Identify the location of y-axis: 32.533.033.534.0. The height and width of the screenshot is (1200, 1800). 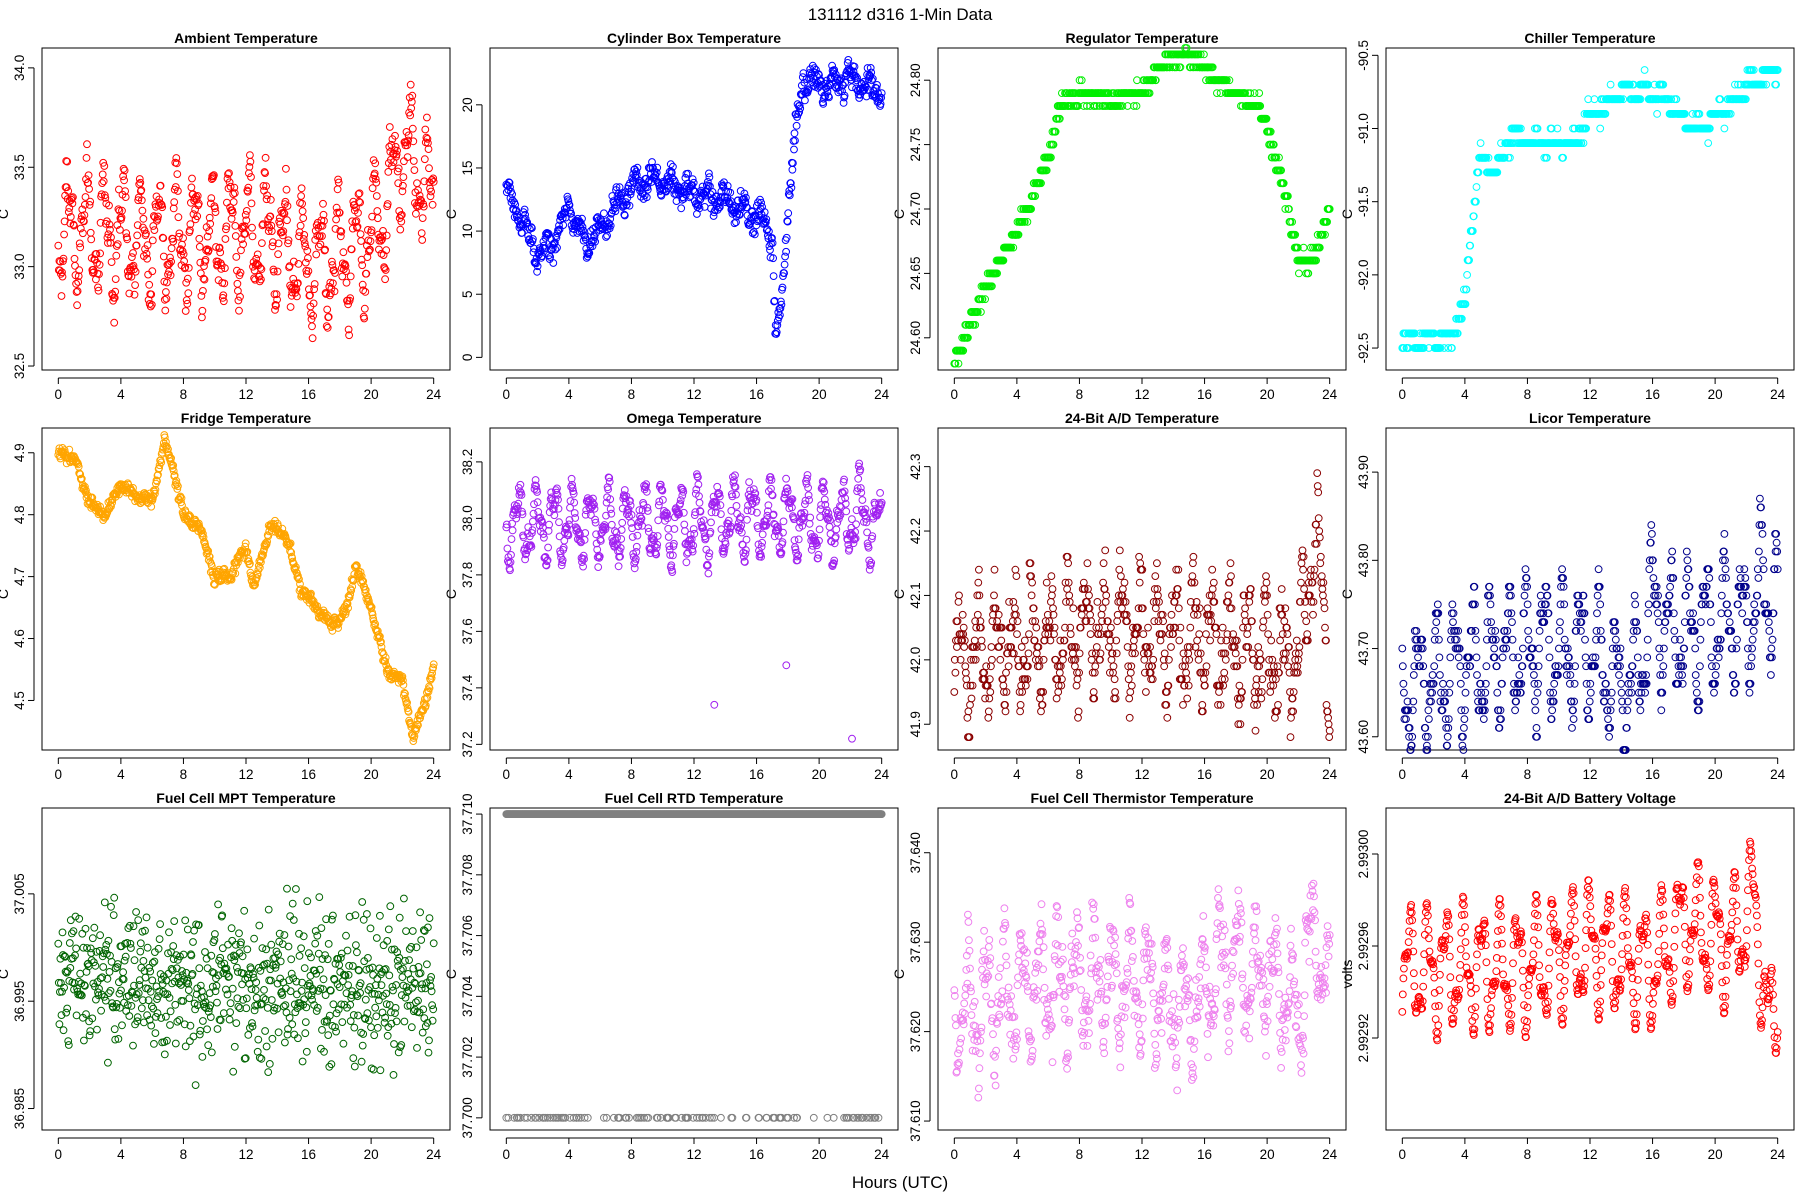
(23, 217).